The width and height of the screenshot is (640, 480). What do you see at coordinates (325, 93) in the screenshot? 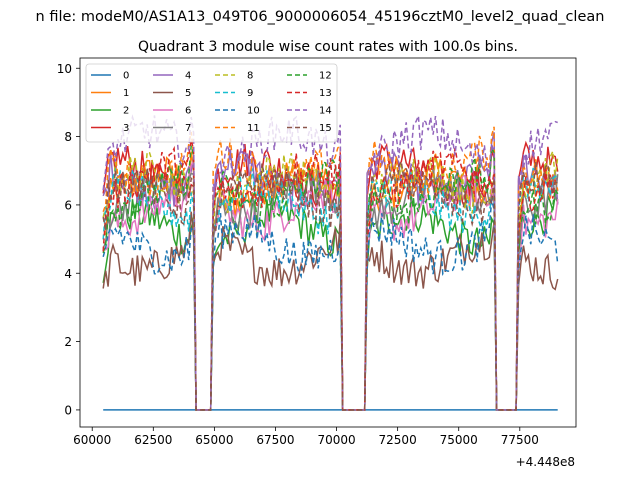
I see `legend-label-13: 13` at bounding box center [325, 93].